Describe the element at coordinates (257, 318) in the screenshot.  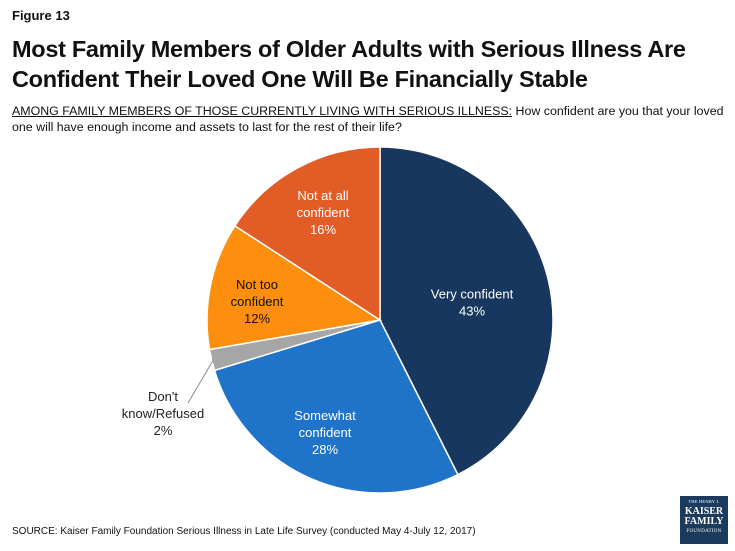
I see `data-label-value: 12%` at that location.